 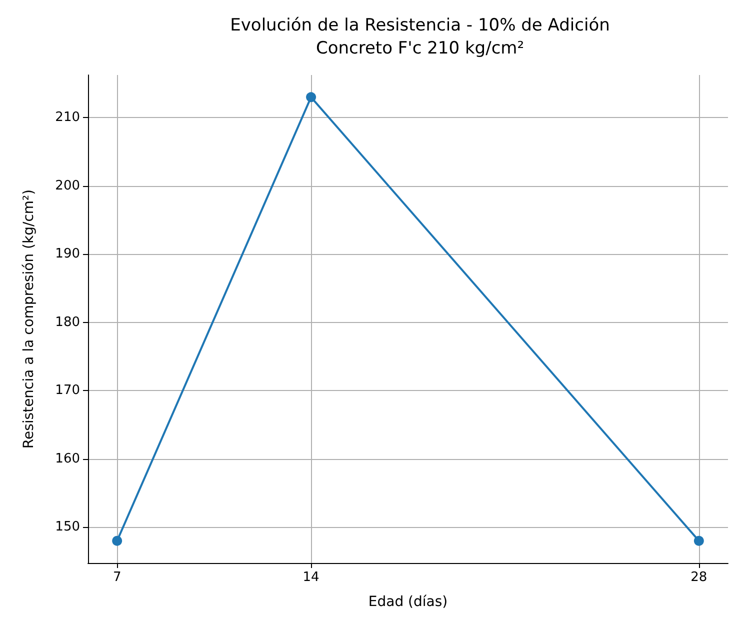 What do you see at coordinates (67, 527) in the screenshot?
I see `y-tick-label: 150` at bounding box center [67, 527].